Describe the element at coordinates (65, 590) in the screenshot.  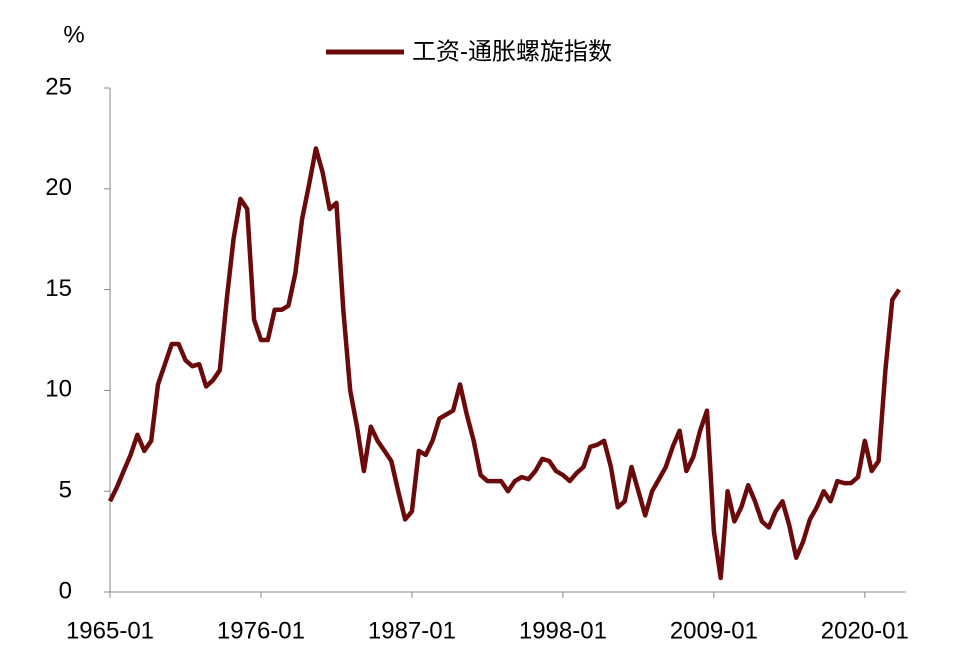
I see `y-tick-label: 0` at that location.